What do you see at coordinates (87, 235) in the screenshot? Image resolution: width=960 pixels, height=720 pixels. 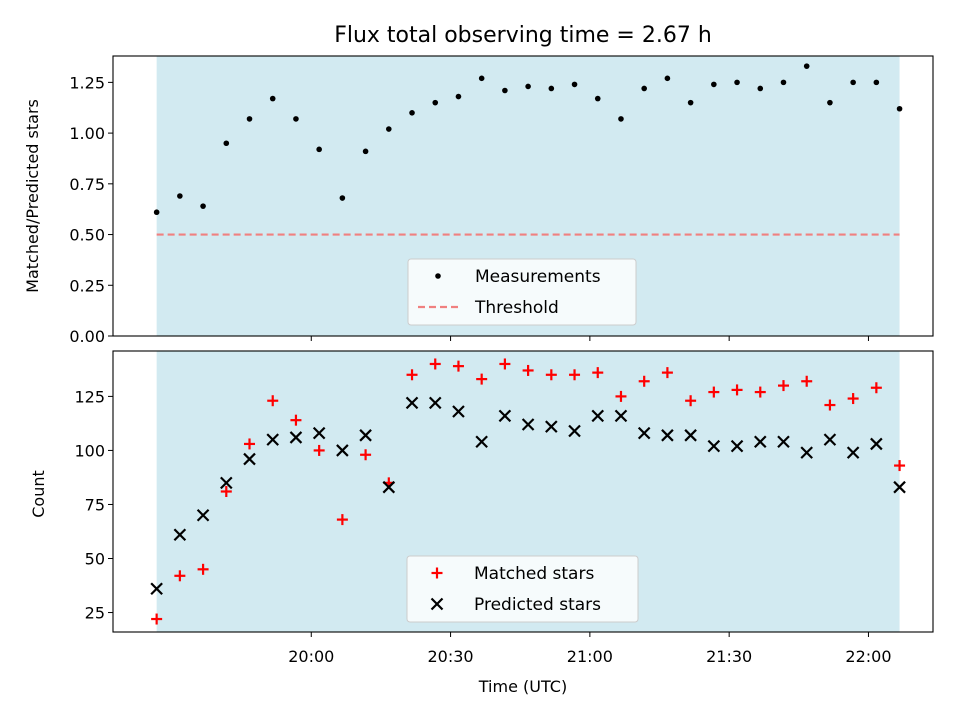 I see `y-tick-label: 0.50` at bounding box center [87, 235].